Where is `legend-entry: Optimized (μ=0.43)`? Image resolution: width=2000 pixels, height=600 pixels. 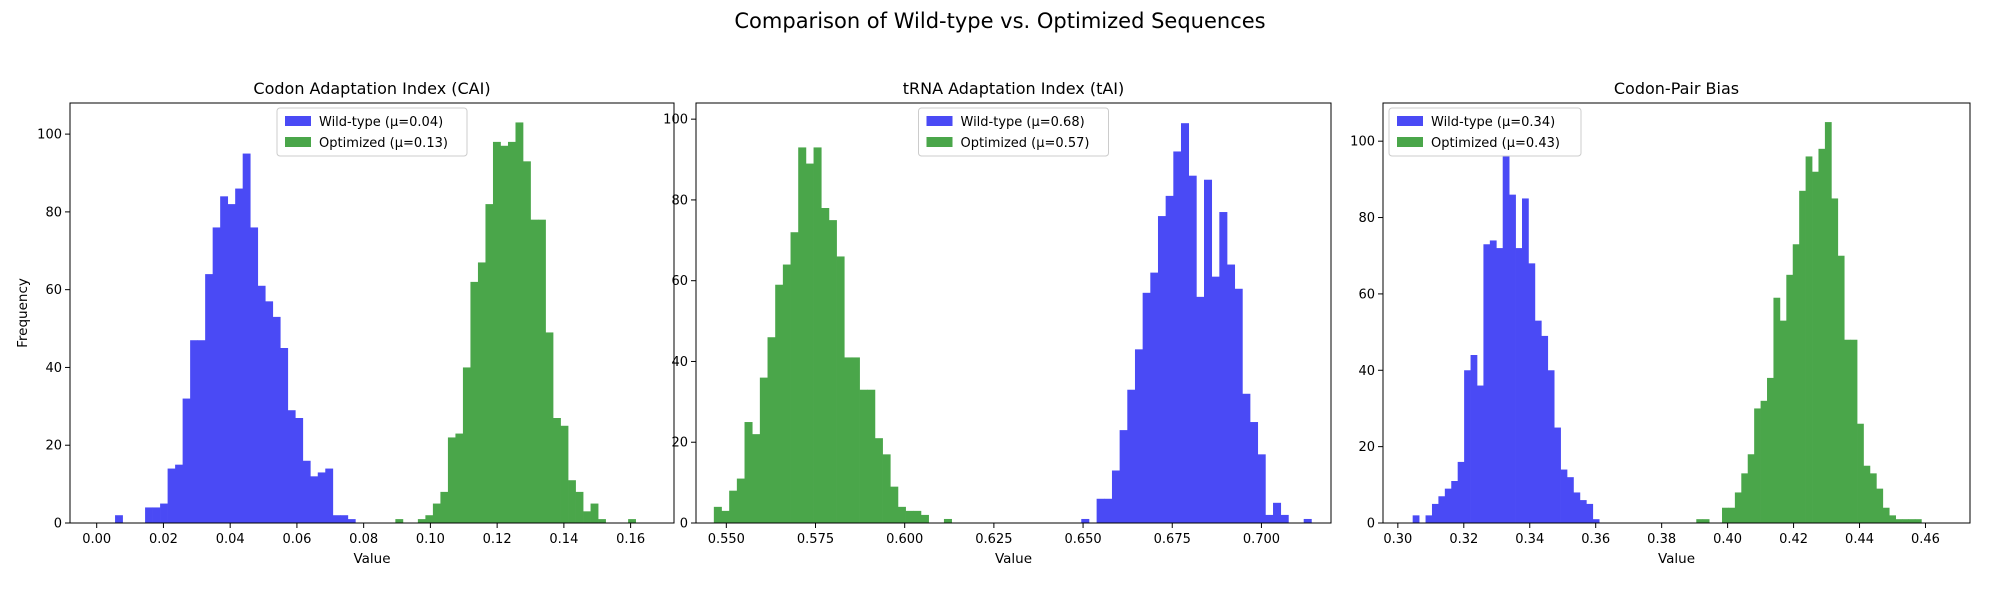 legend-entry: Optimized (μ=0.43) is located at coordinates (1495, 143).